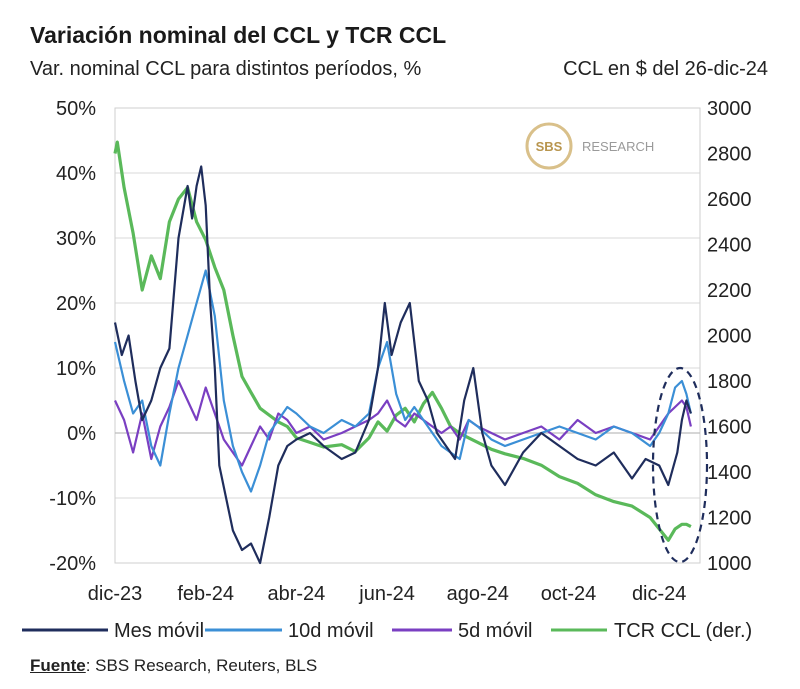 This screenshot has height=689, width=800. I want to click on y-right-tick-label: 1000, so click(729, 564).